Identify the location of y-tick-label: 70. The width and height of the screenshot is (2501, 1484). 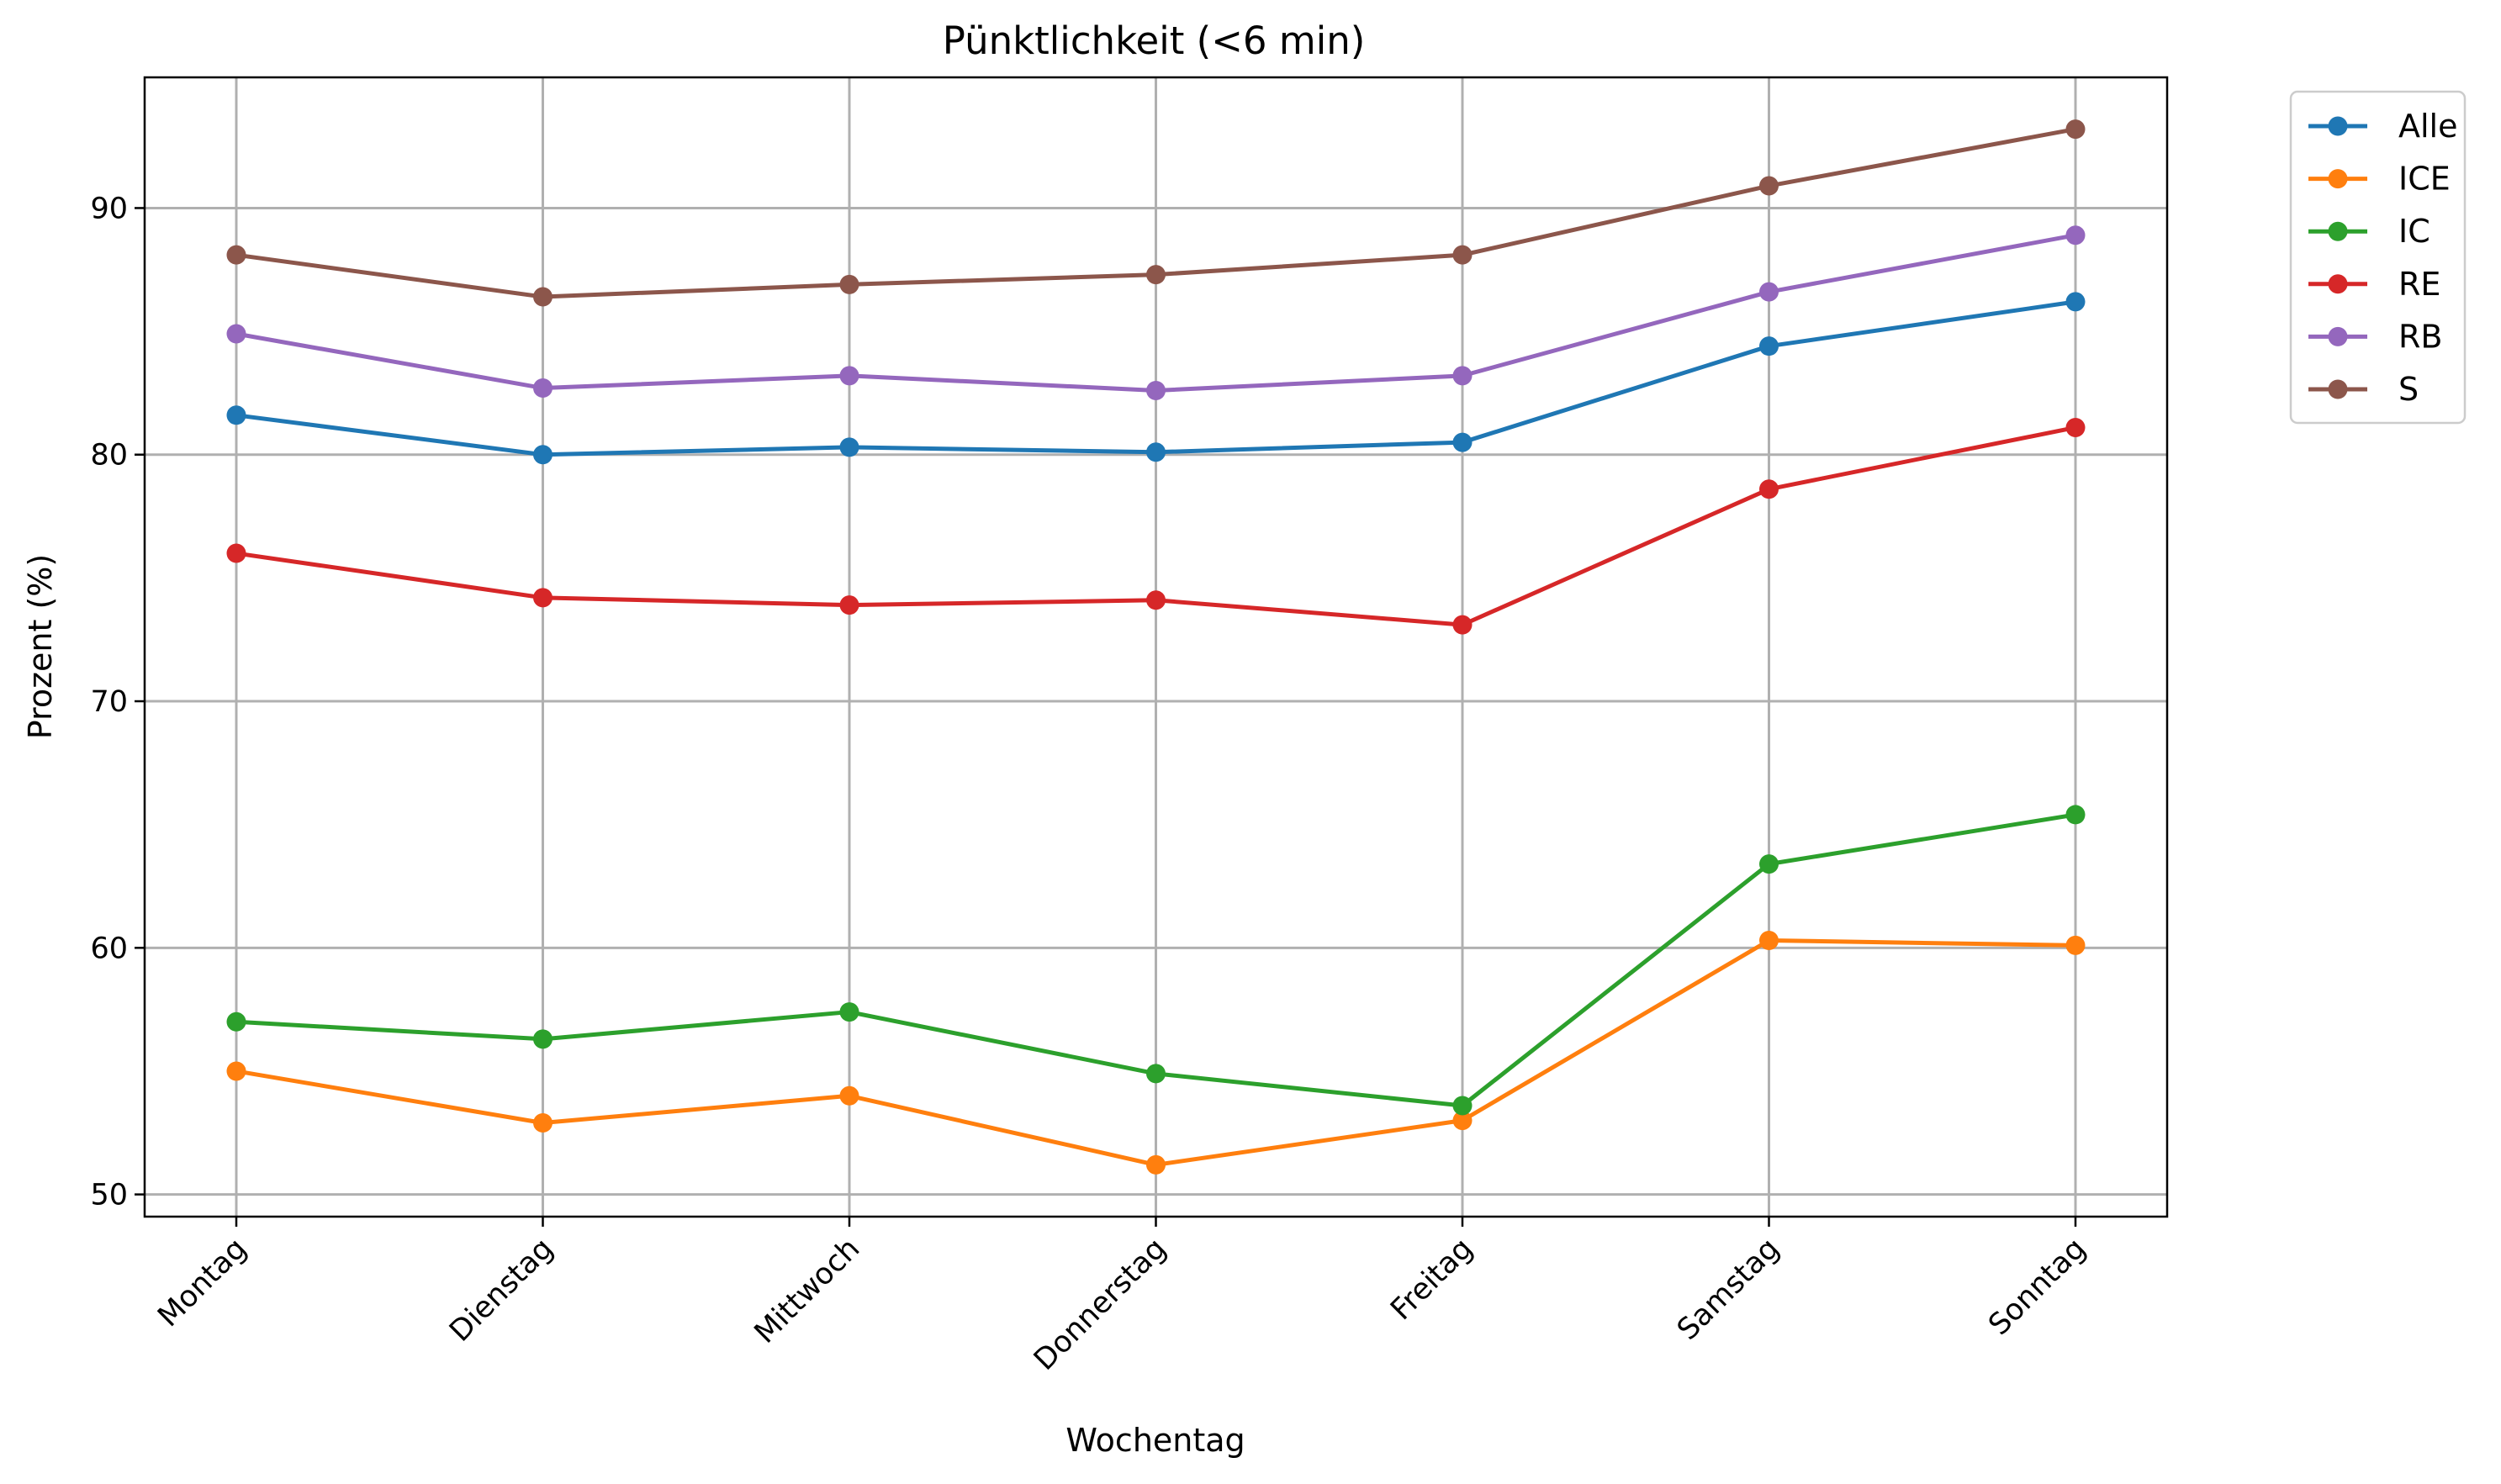
(109, 702).